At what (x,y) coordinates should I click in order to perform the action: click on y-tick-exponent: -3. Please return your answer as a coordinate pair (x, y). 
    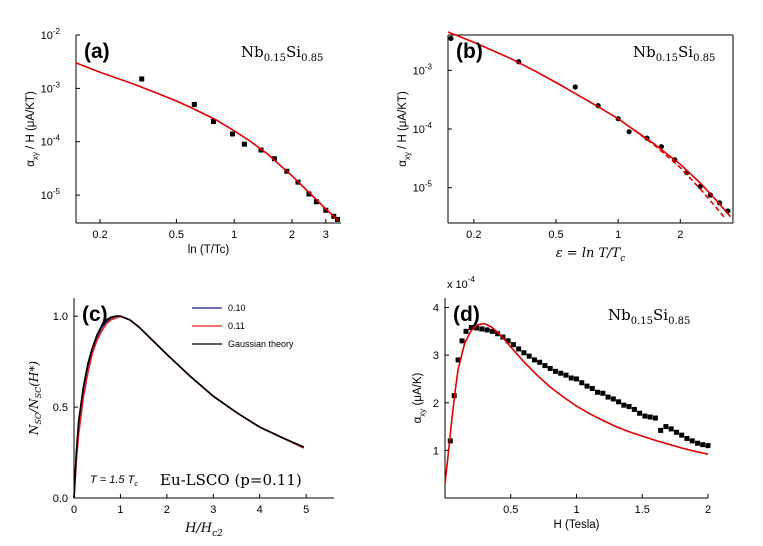
    Looking at the image, I should click on (57, 84).